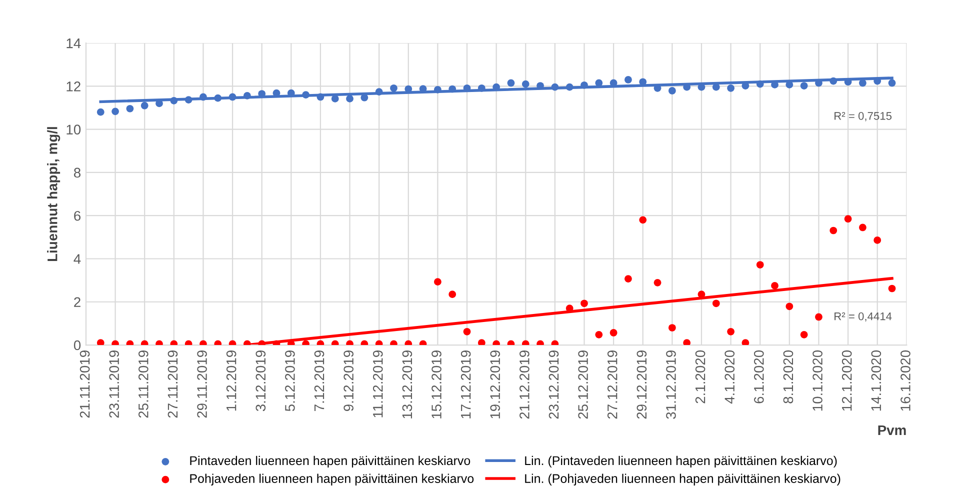 This screenshot has height=495, width=977. What do you see at coordinates (77, 173) in the screenshot?
I see `y-tick-label: 8` at bounding box center [77, 173].